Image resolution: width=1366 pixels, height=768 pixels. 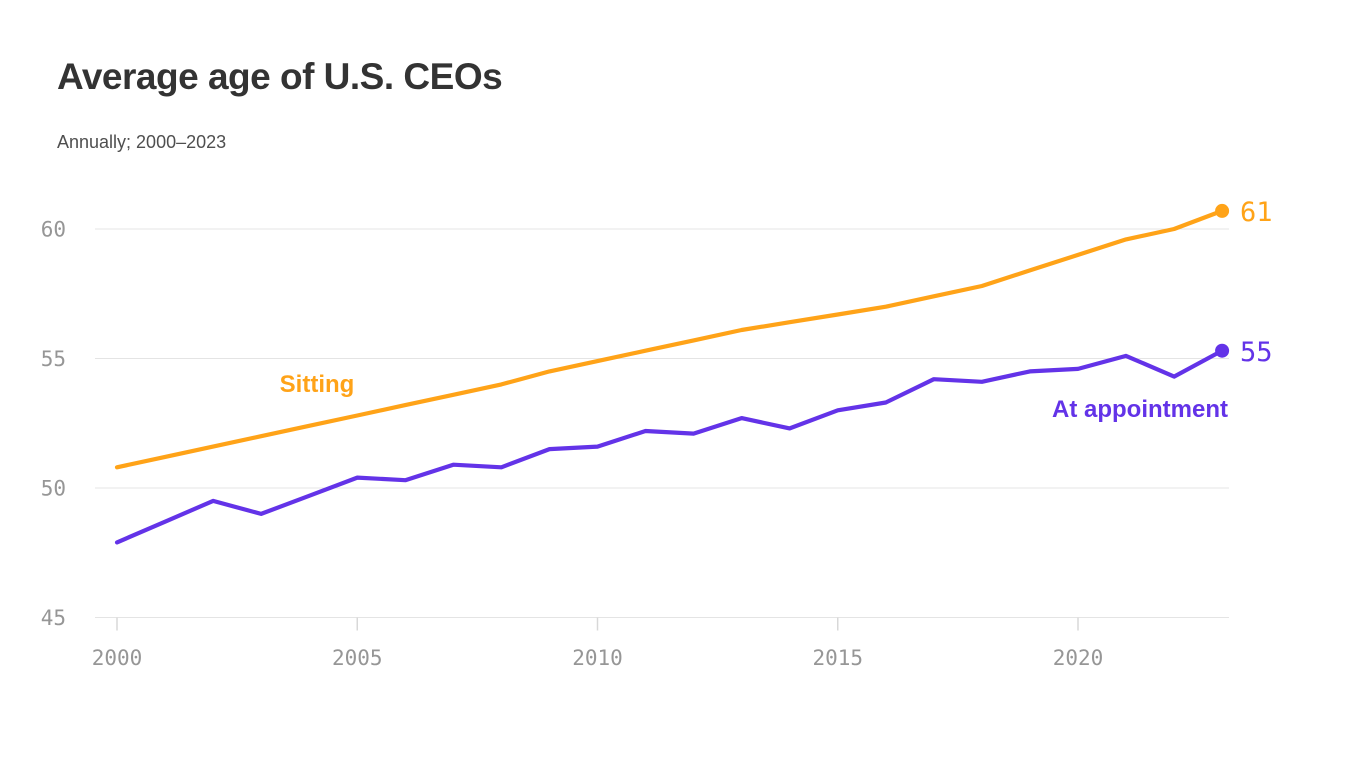 I want to click on x-tick-label-2000: 2000, so click(x=117, y=658).